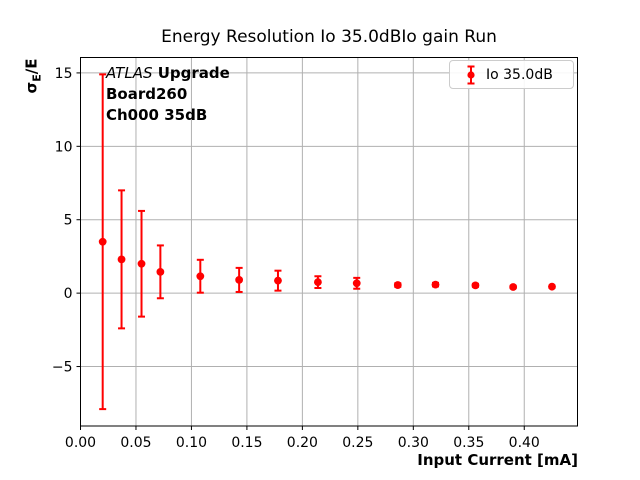  Describe the element at coordinates (413, 443) in the screenshot. I see `x-tick-label: 0.30` at that location.